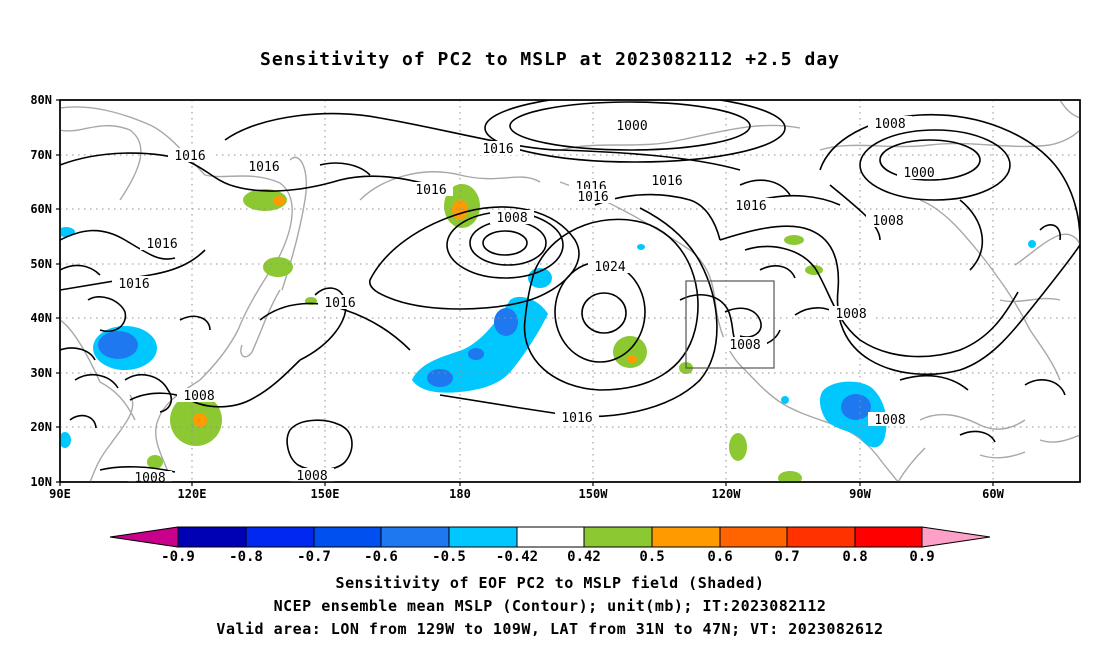  I want to click on contour-label: 1024, so click(609, 267).